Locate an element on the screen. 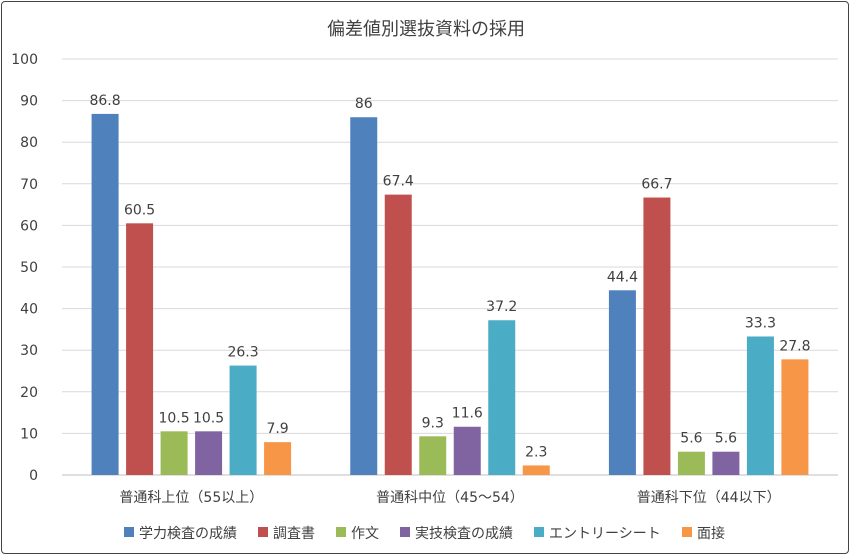  y-tick-label: 60 is located at coordinates (29, 226).